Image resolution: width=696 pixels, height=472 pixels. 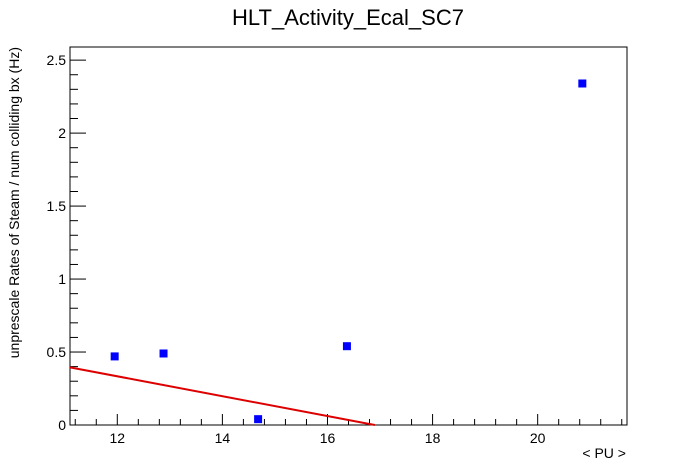 What do you see at coordinates (57, 242) in the screenshot?
I see `y-axis-tick-labels: 0 0.5 1 1.5 2 2.5` at bounding box center [57, 242].